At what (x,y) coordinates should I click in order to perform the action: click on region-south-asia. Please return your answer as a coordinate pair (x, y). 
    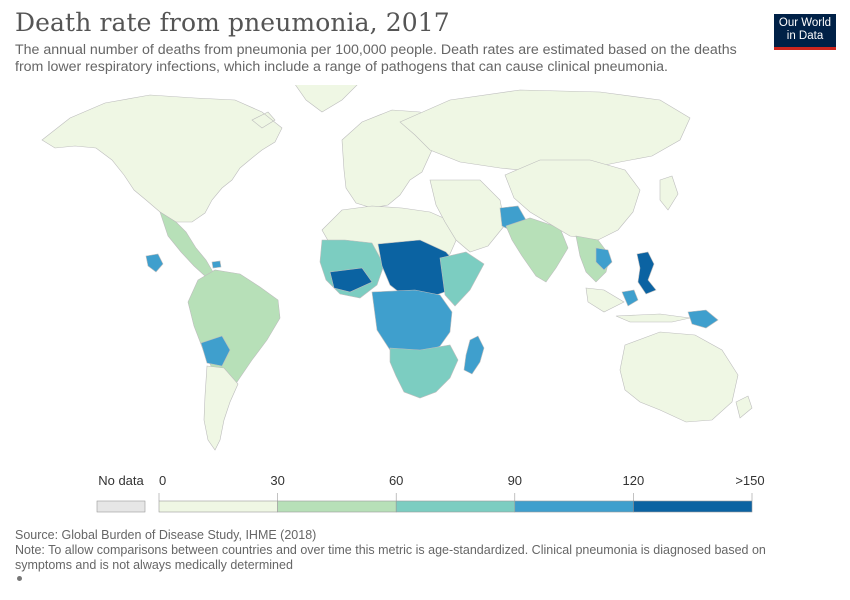
    Looking at the image, I should click on (537, 250).